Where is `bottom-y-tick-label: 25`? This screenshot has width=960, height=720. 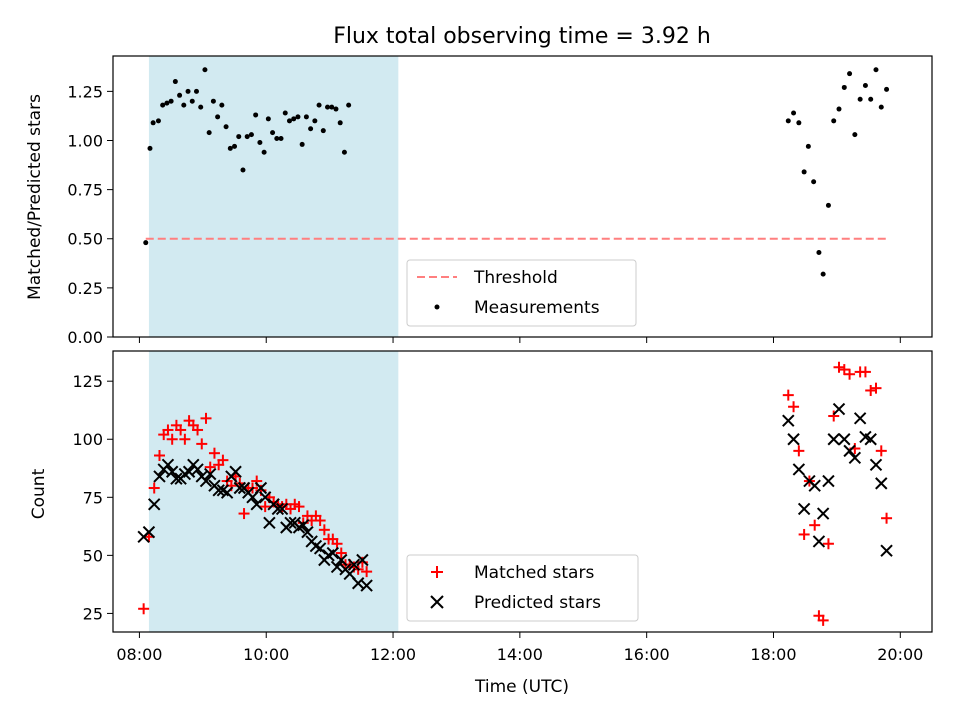
bottom-y-tick-label: 25 is located at coordinates (93, 613).